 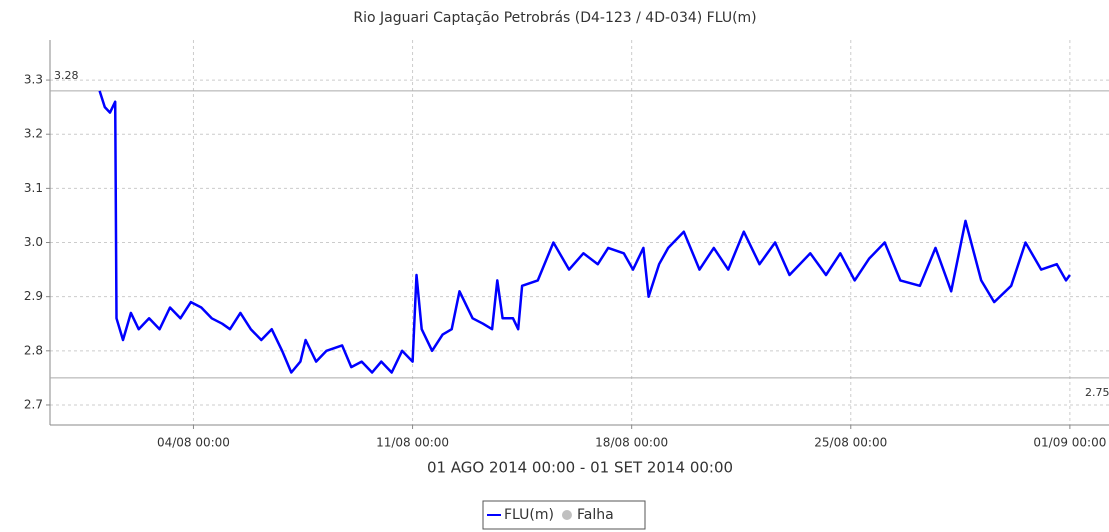 I want to click on x-axis-subtitle: 01 AGO 2014 00:00 - 01 SET 2014 00:00, so click(x=580, y=468).